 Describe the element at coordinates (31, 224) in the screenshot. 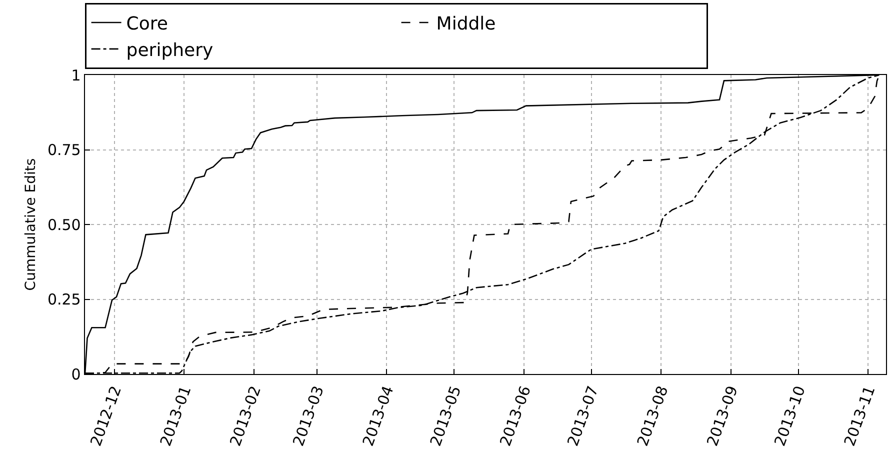

I see `y-axis-title: Cummulative Edits` at that location.